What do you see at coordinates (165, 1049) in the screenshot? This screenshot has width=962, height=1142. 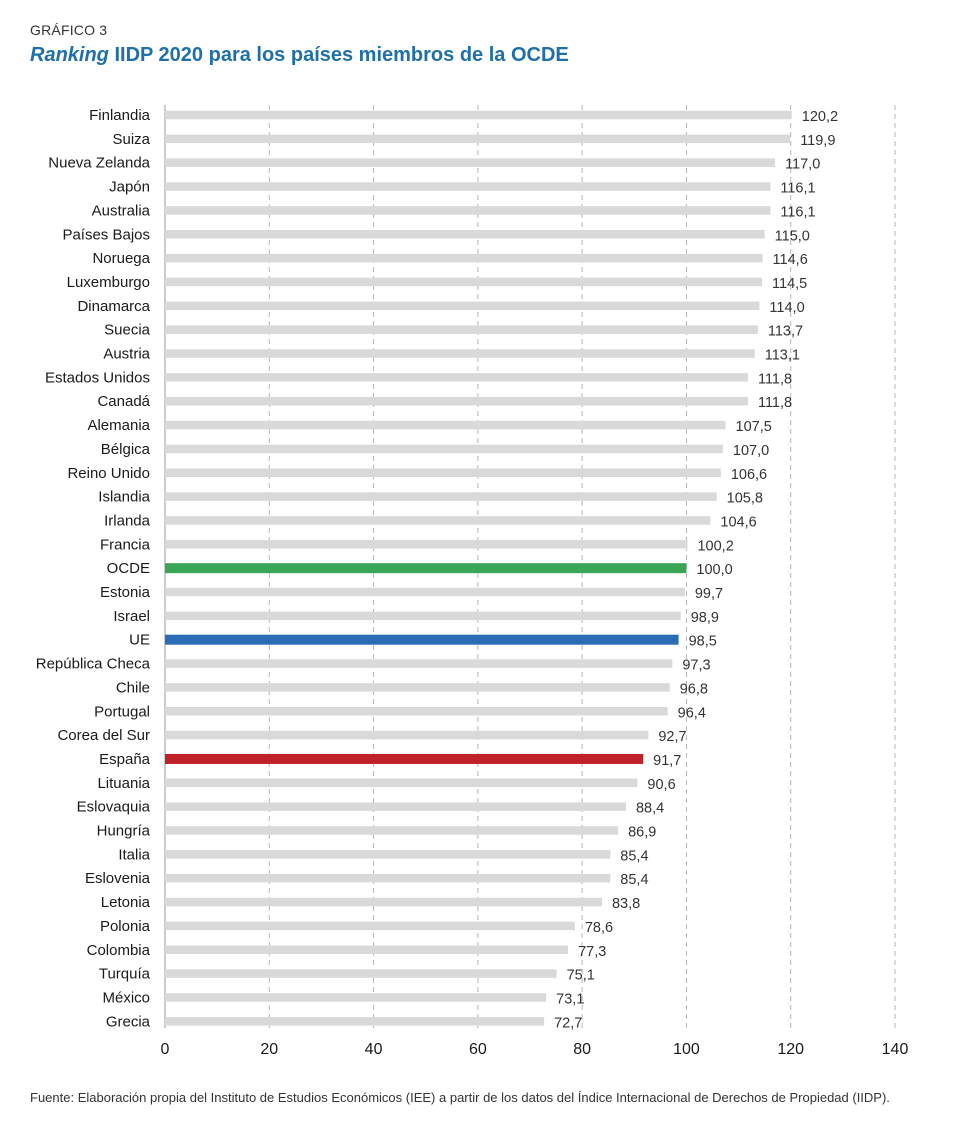 I see `x-tick-0: 0` at bounding box center [165, 1049].